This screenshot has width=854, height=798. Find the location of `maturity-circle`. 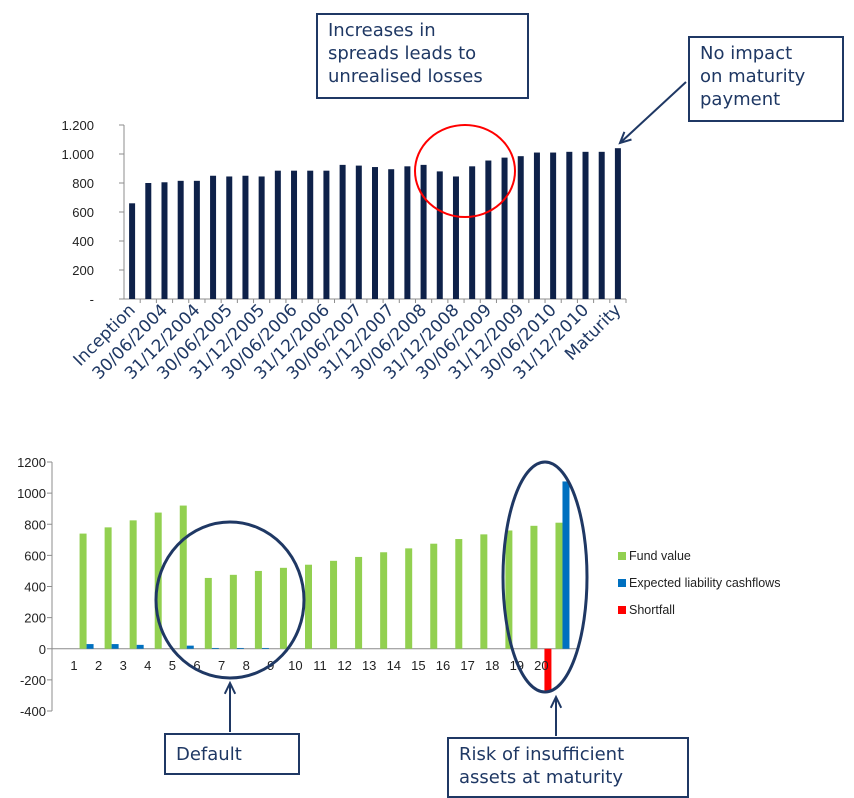

maturity-circle is located at coordinates (545, 577).